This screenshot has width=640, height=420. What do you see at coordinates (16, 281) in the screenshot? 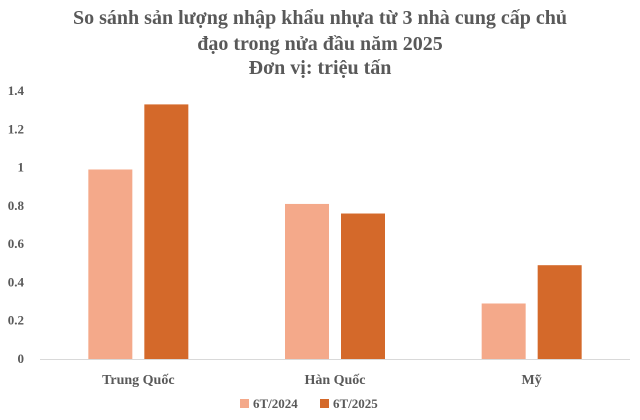
I see `y-tick-label: 0.4` at bounding box center [16, 281].